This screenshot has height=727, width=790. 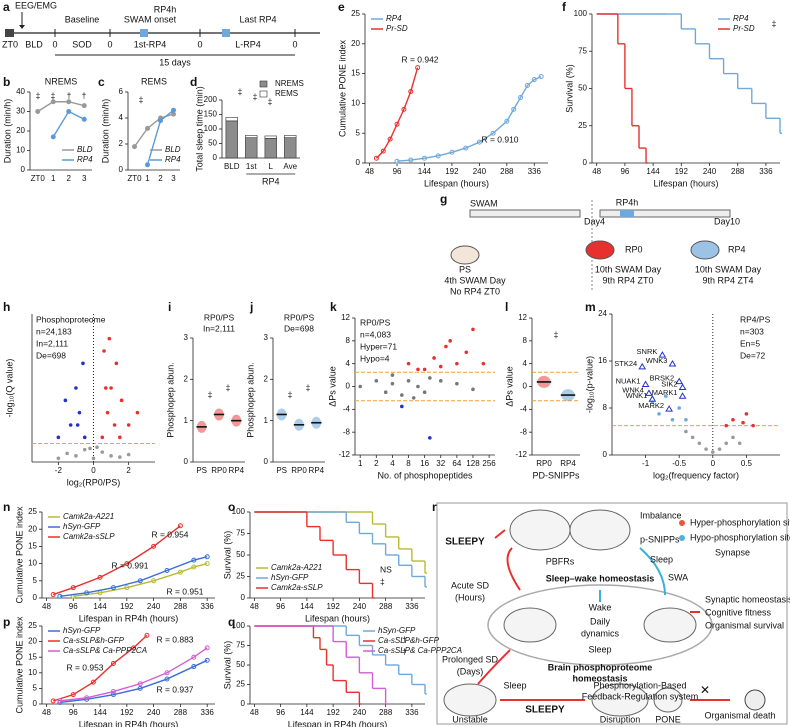 What do you see at coordinates (169, 534) in the screenshot?
I see `annotation: R = 0.954` at bounding box center [169, 534].